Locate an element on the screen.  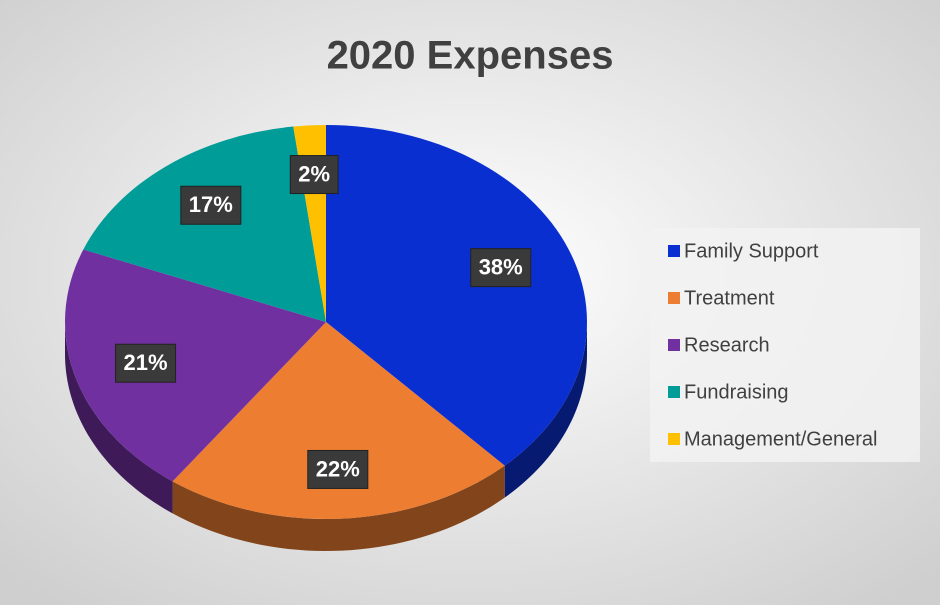
legend-box is located at coordinates (785, 345).